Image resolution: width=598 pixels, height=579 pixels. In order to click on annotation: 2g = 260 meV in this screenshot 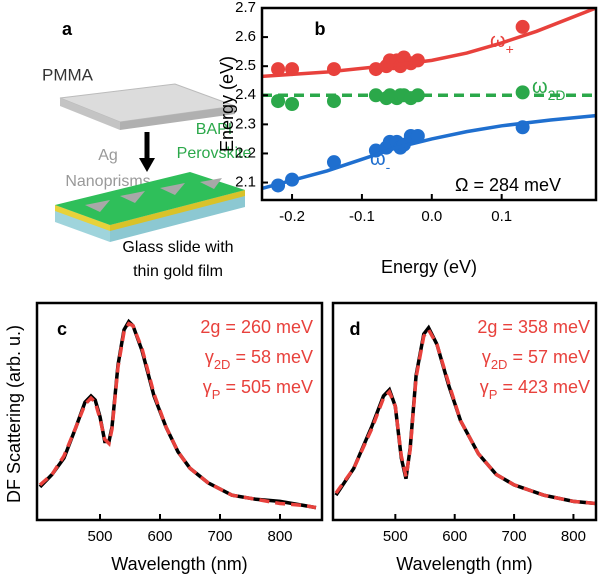, I will do `click(256, 327)`.